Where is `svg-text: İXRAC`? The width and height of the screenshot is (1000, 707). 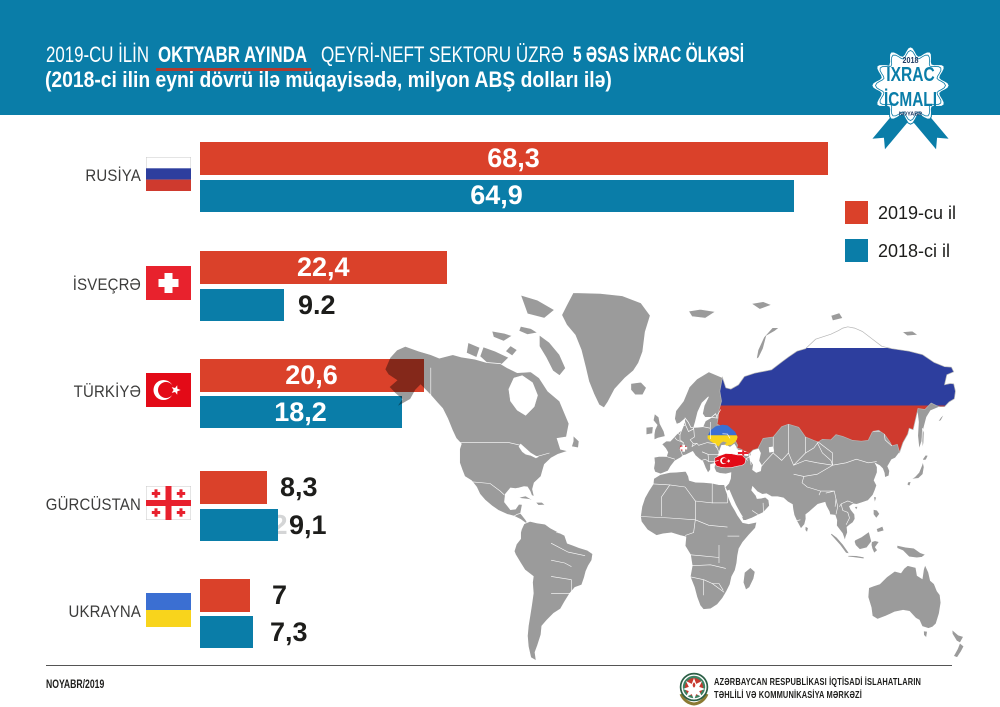 svg-text: İXRAC is located at coordinates (910, 74).